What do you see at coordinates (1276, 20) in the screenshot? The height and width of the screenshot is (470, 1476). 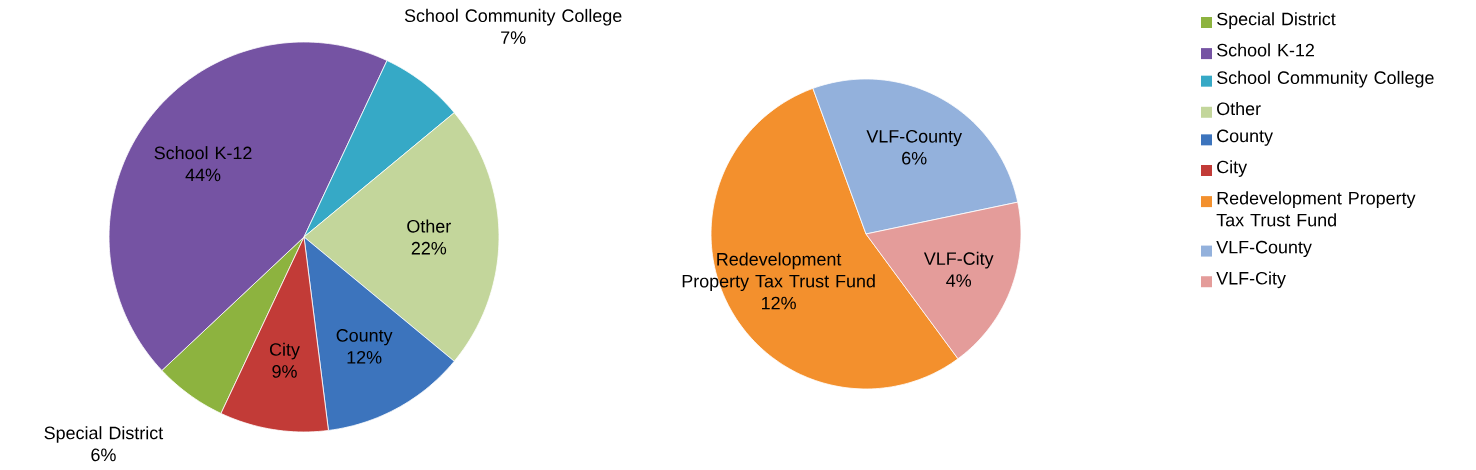 I see `legend-label: Special District` at bounding box center [1276, 20].